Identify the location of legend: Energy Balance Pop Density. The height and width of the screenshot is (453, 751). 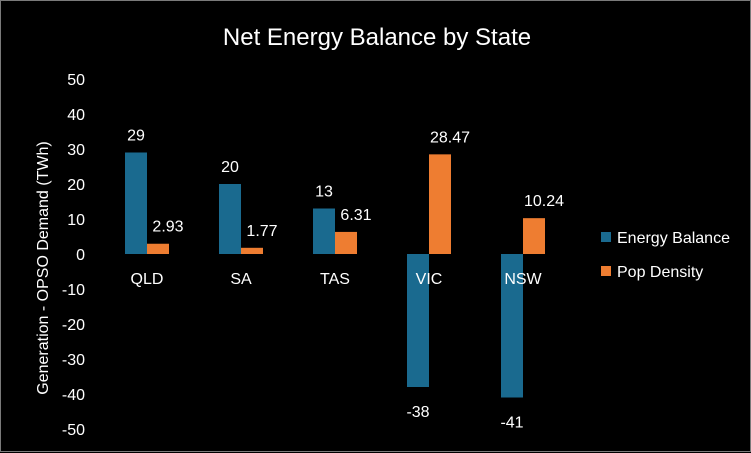
(665, 255).